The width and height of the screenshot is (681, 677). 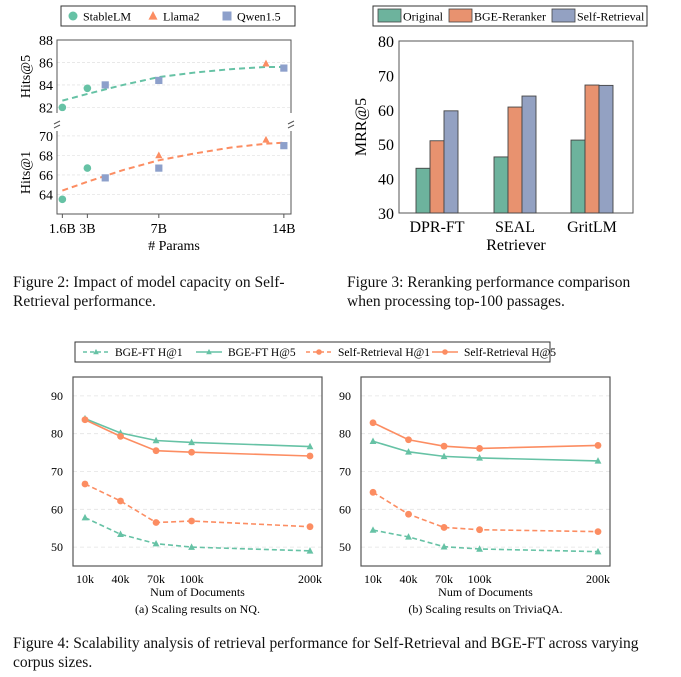 I want to click on point-llama2, so click(x=266, y=139).